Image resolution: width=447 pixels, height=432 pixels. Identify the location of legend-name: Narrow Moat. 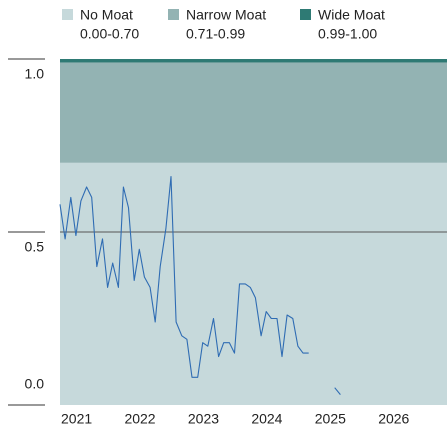
(226, 15).